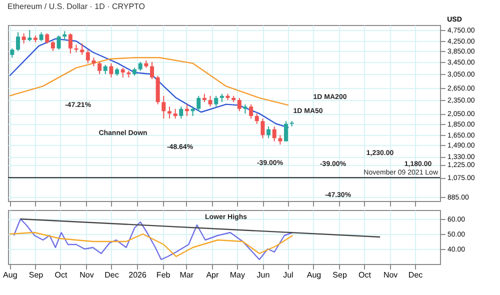 This screenshot has width=500, height=295. What do you see at coordinates (163, 275) in the screenshot?
I see `x-tick-label: Feb` at bounding box center [163, 275].